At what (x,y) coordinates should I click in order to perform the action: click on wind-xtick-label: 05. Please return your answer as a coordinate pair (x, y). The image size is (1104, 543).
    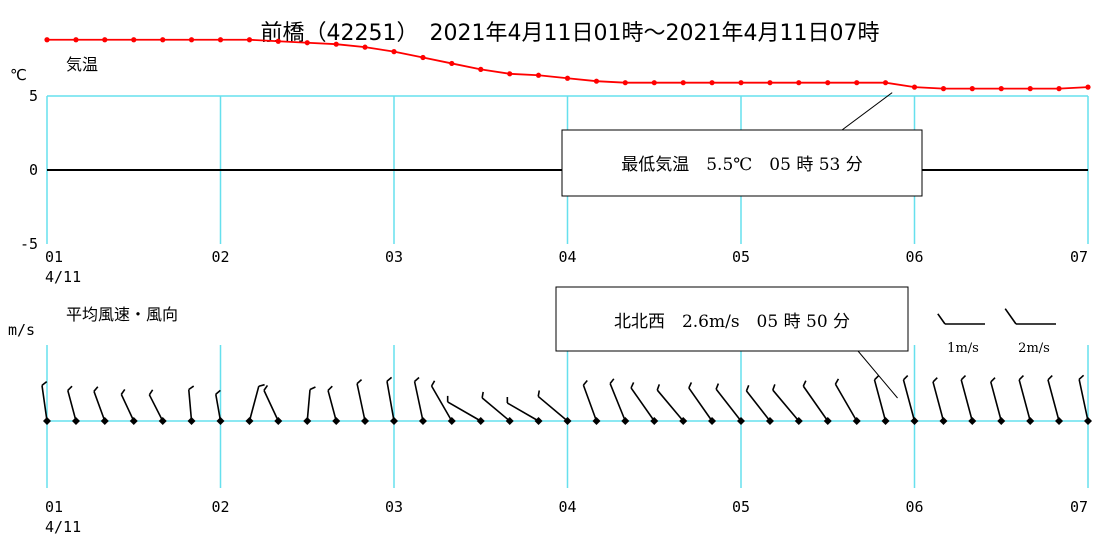
    Looking at the image, I should click on (741, 507).